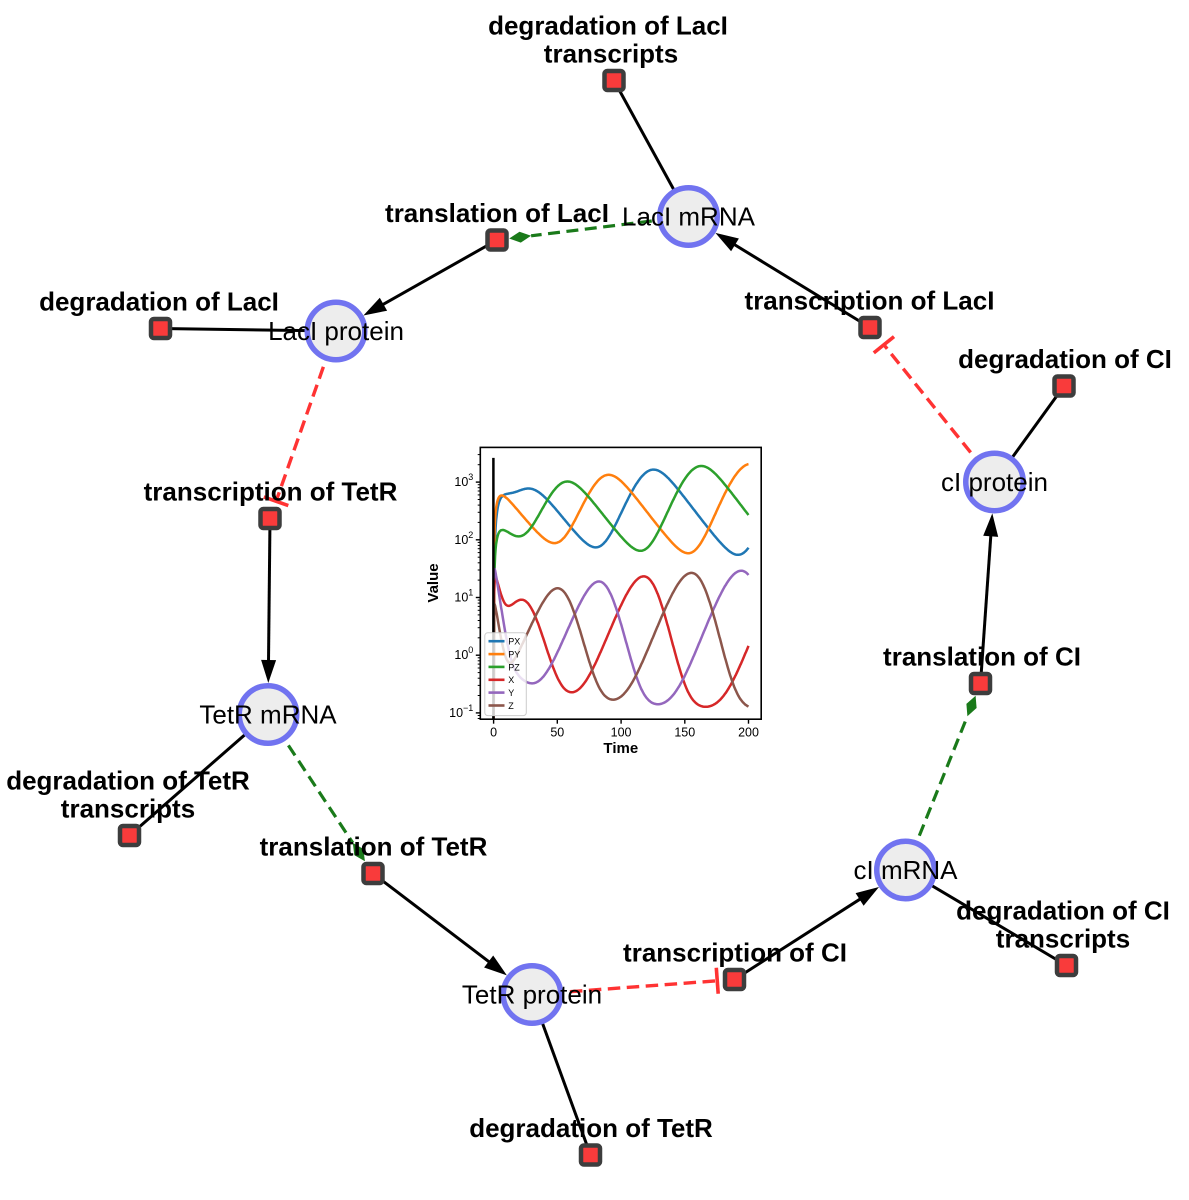 This screenshot has width=1189, height=1200. I want to click on svg-text: transcription of LacI, so click(870, 301).